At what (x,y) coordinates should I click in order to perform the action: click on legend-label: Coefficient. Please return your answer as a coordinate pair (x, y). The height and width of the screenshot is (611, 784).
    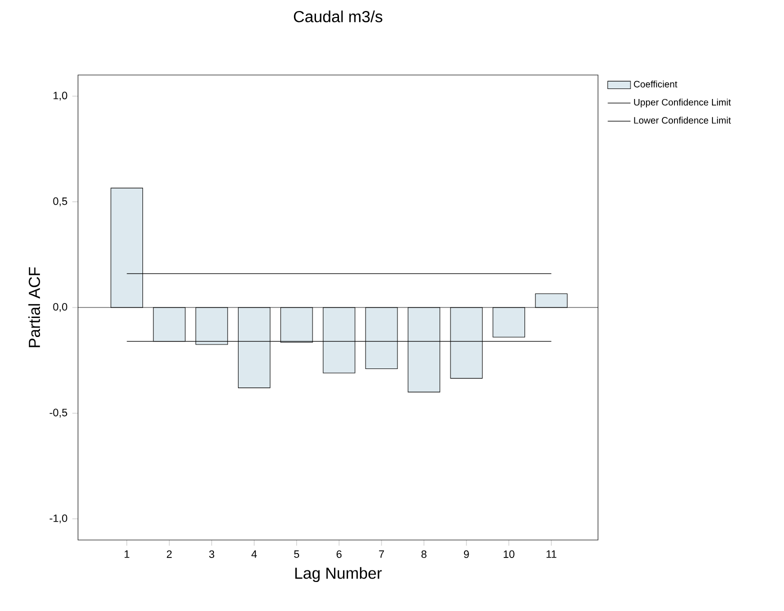
    Looking at the image, I should click on (656, 84).